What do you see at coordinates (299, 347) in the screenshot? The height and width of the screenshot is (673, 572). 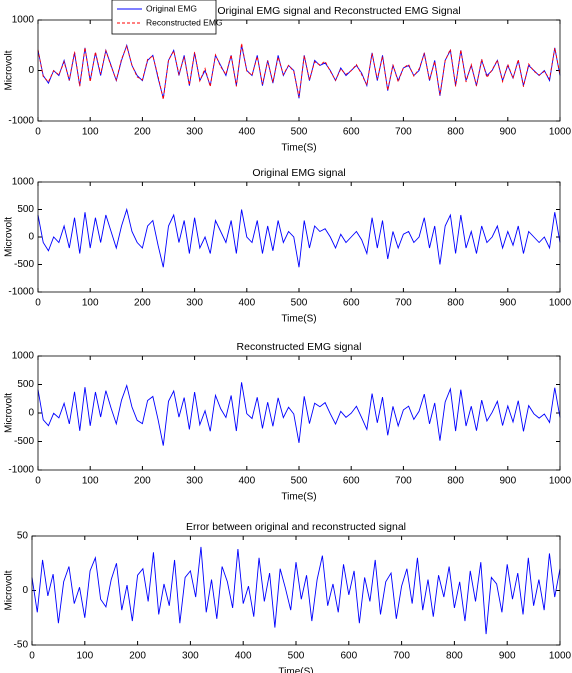 I see `chart-title: Reconstructed EMG signal` at bounding box center [299, 347].